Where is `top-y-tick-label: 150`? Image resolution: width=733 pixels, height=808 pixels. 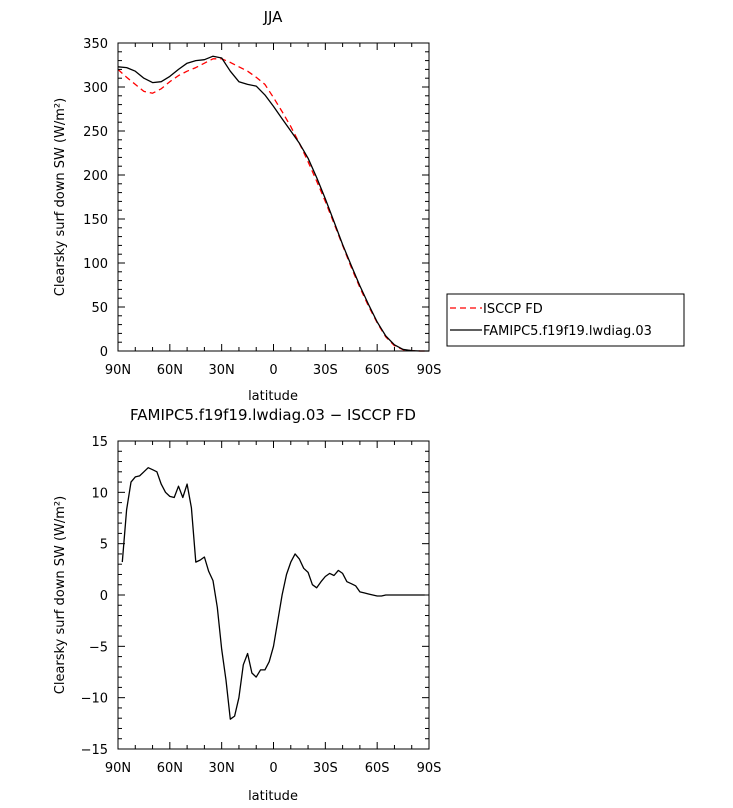
top-y-tick-label: 150 is located at coordinates (95, 220).